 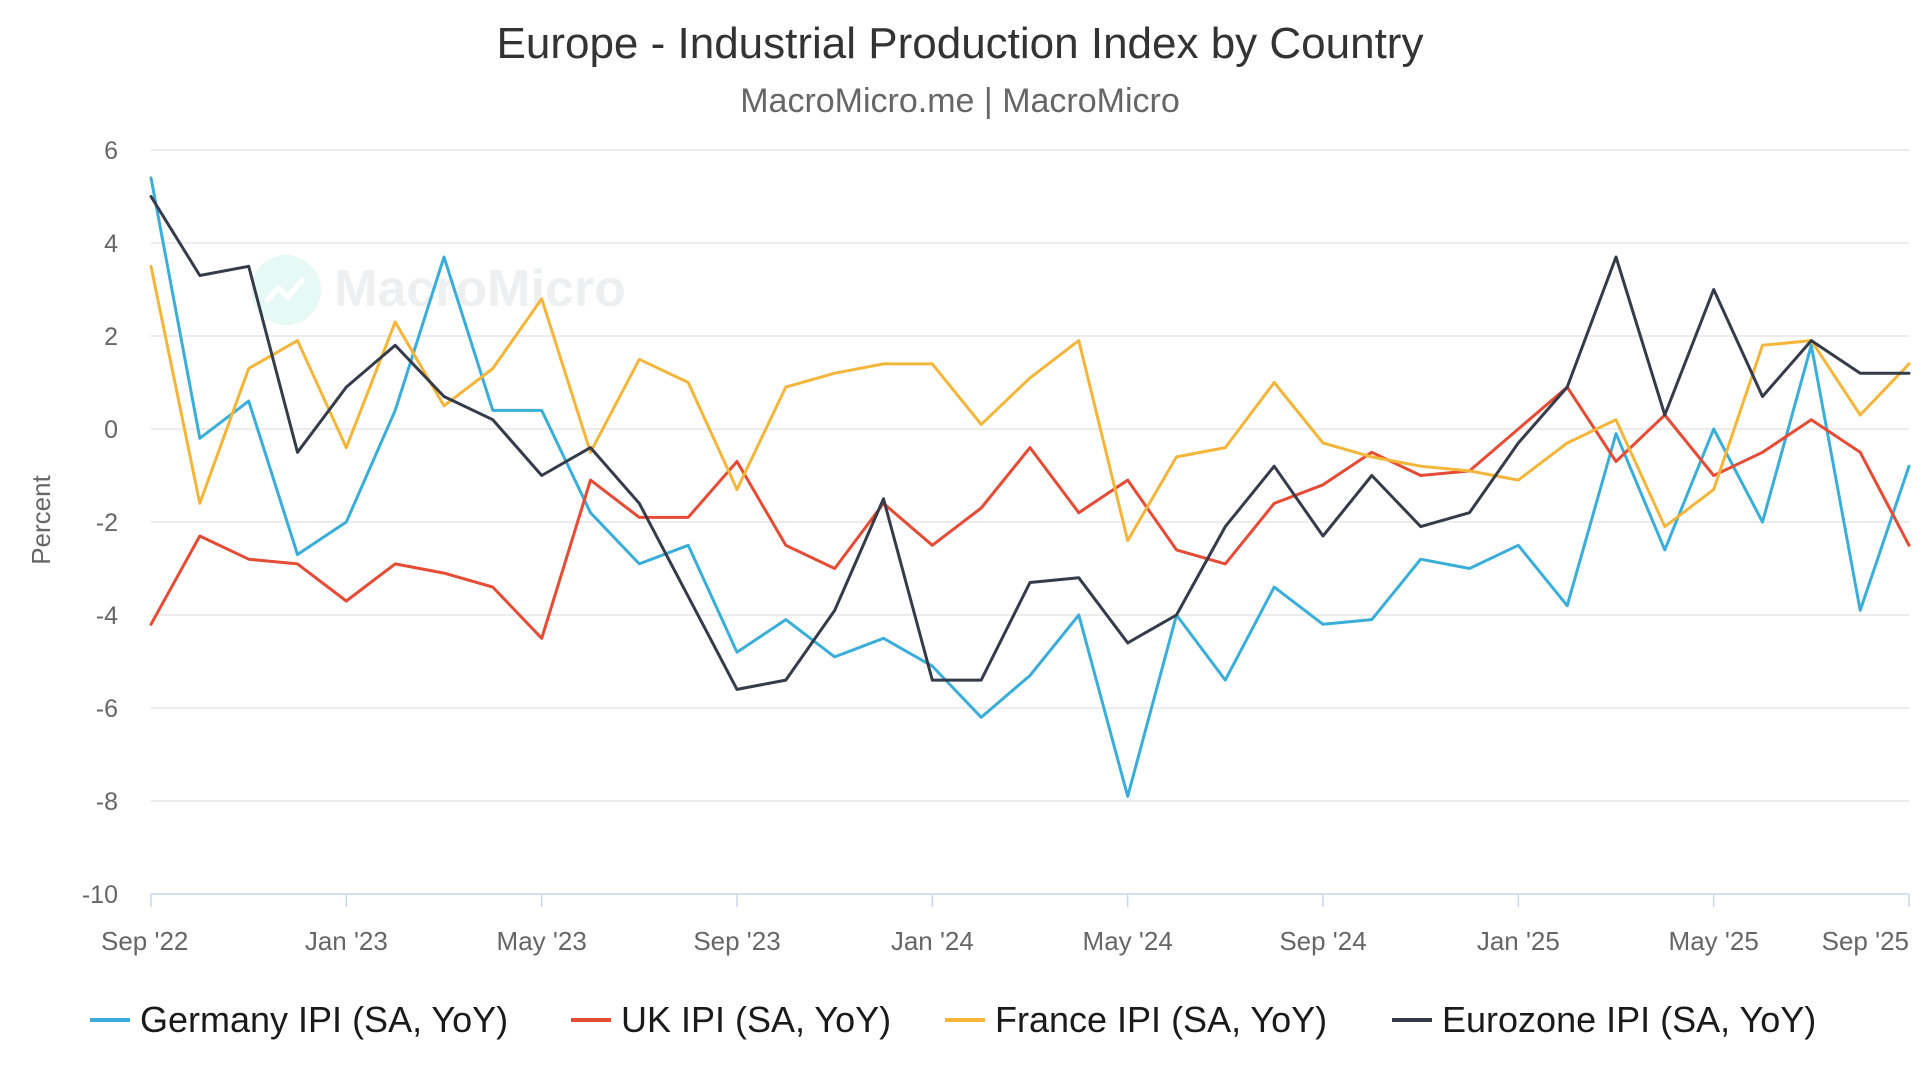 What do you see at coordinates (1629, 1019) in the screenshot?
I see `legend-label: Eurozone IPI (SA, YoY)` at bounding box center [1629, 1019].